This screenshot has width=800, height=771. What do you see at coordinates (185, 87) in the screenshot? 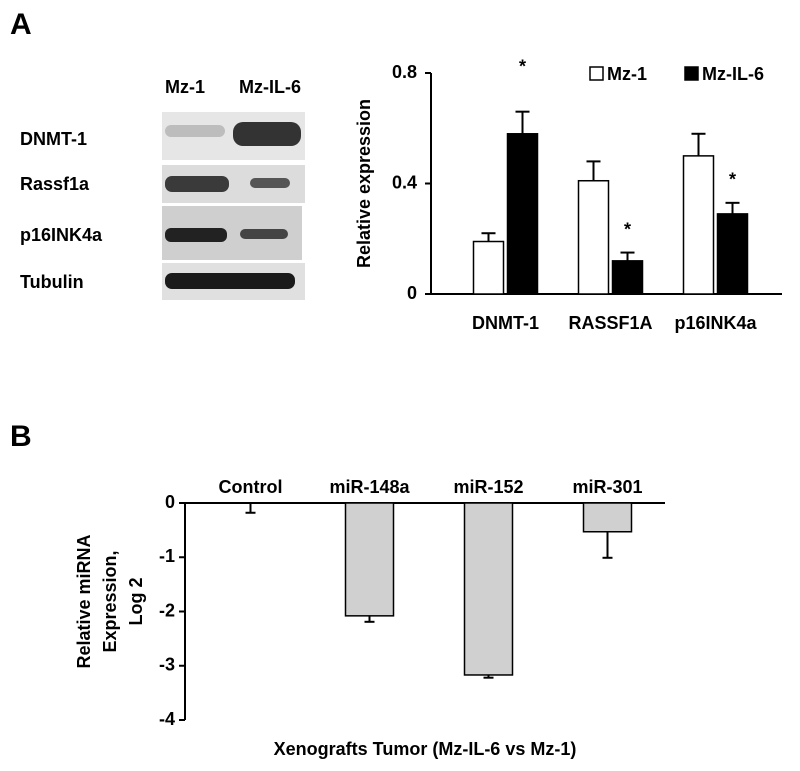
I see `lane-label: Mz-1` at bounding box center [185, 87].